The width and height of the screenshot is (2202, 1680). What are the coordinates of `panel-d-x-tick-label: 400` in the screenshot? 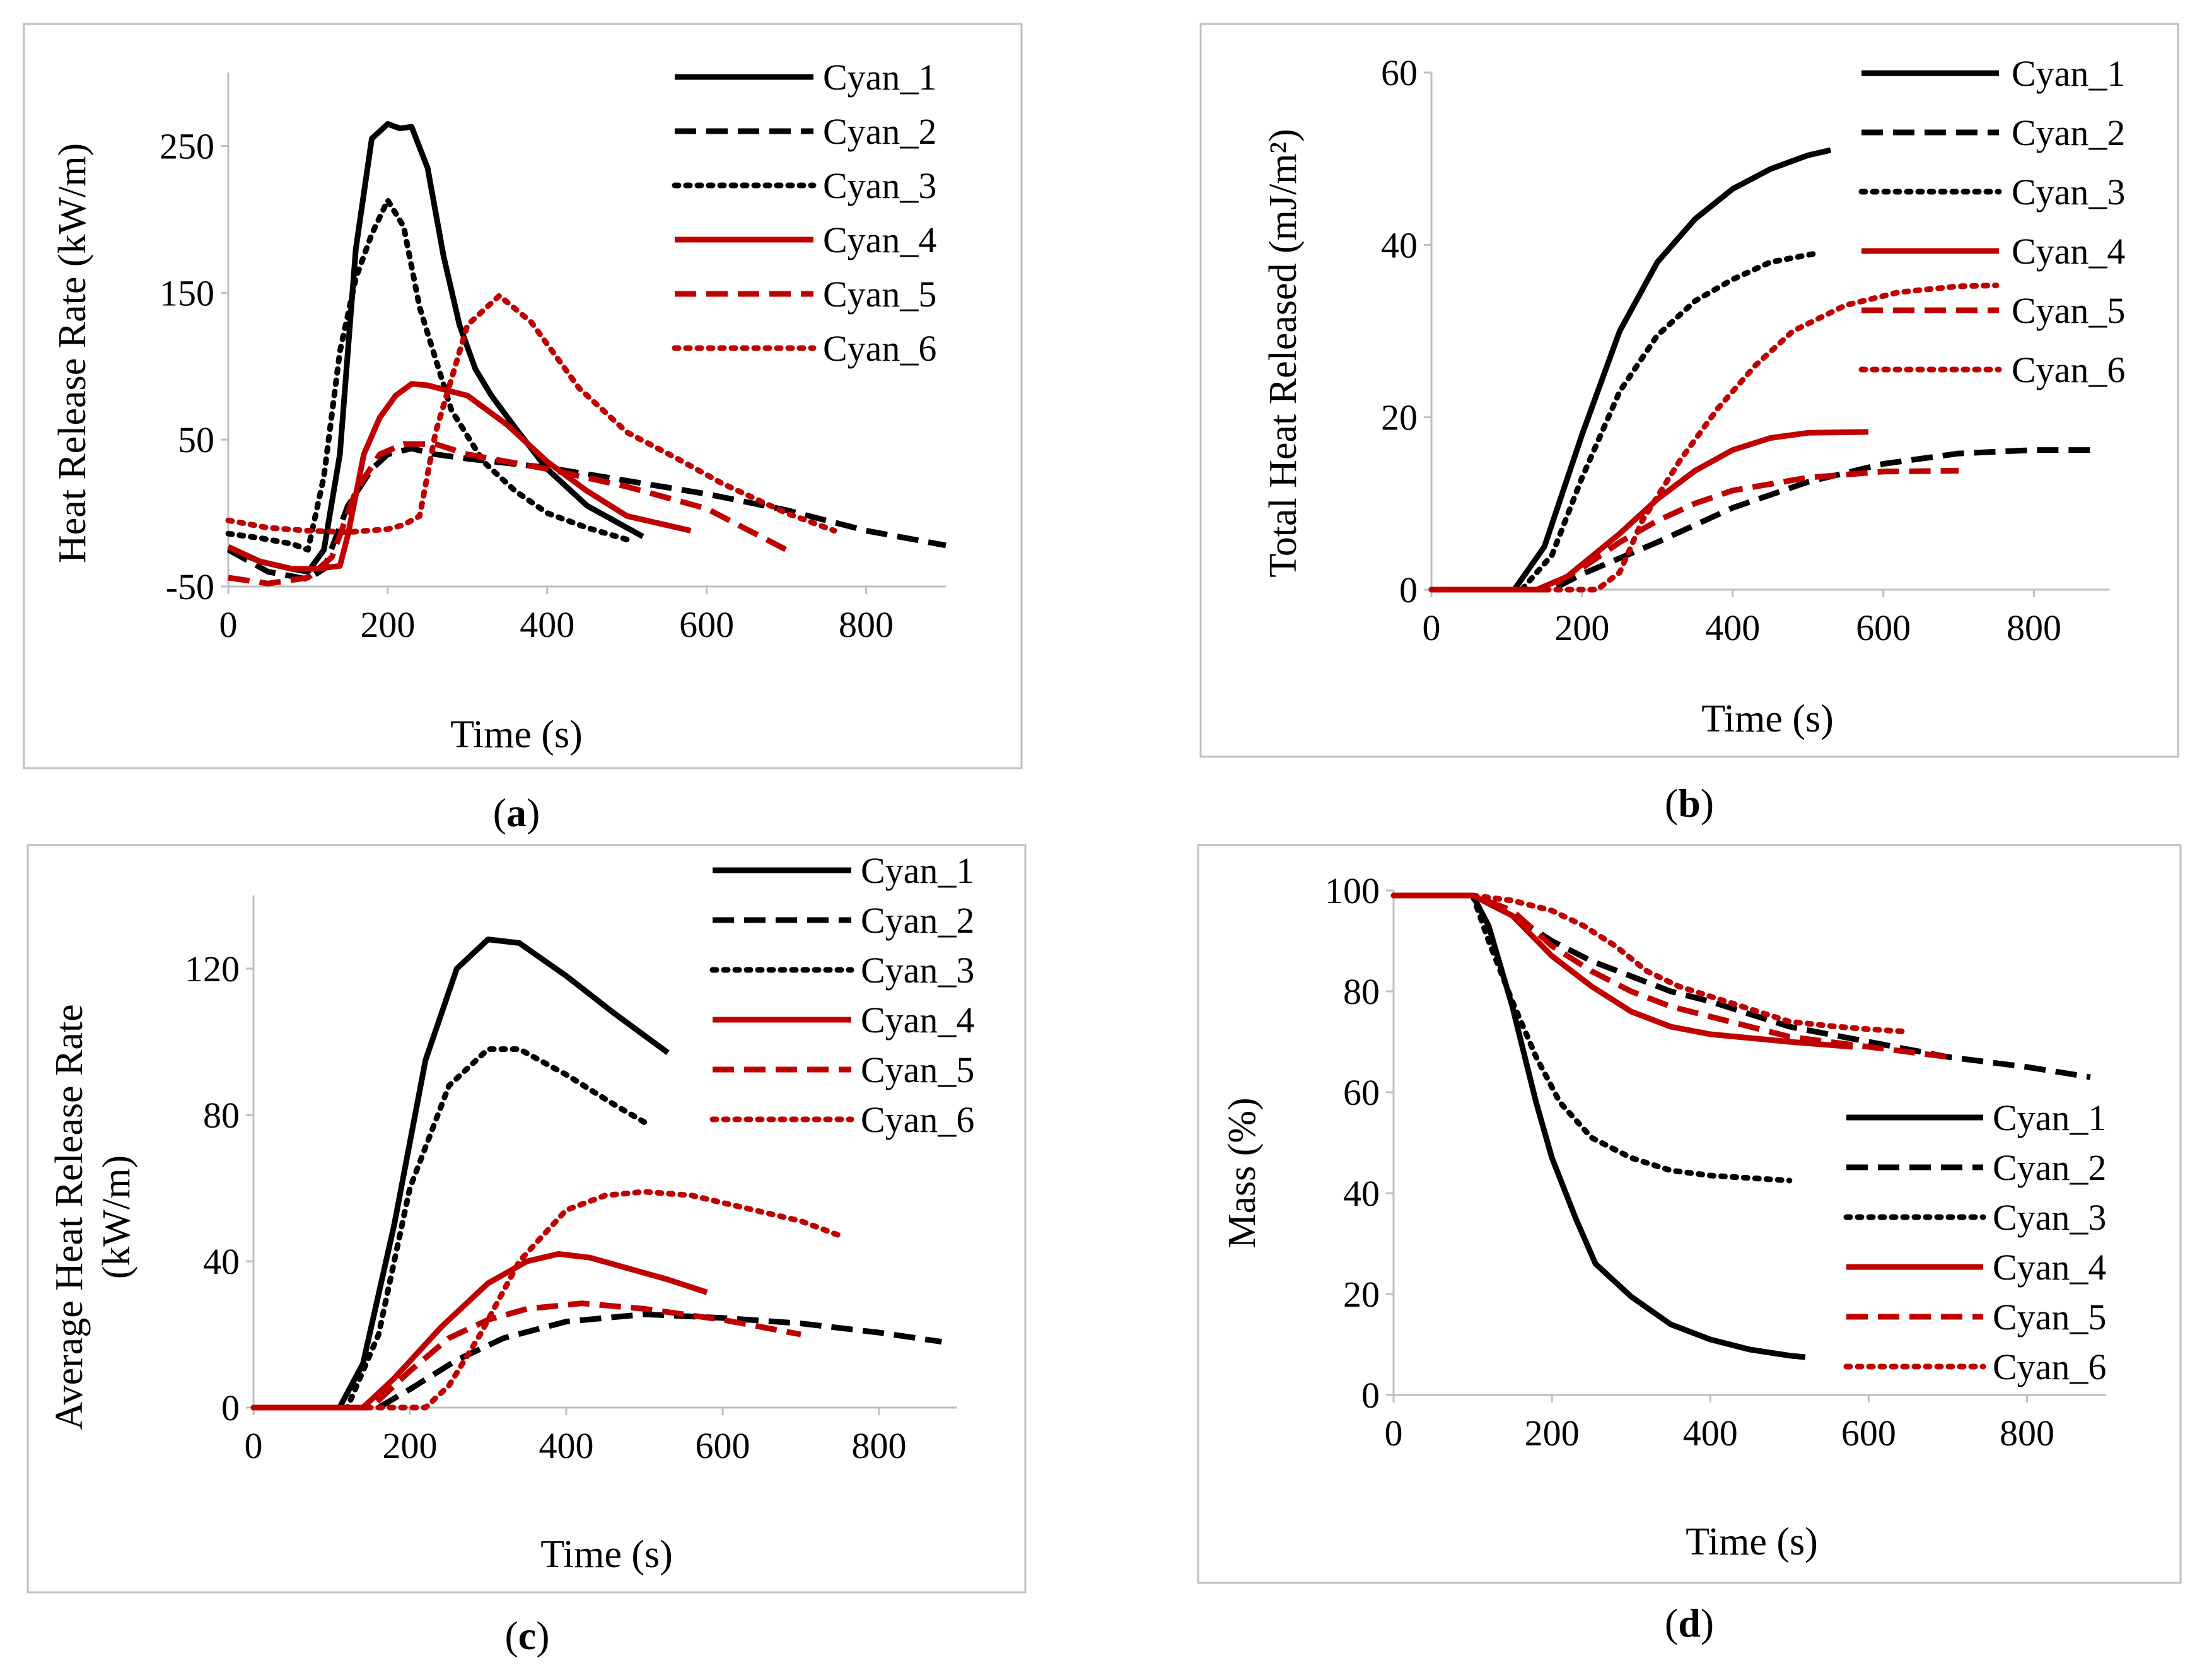 It's located at (1710, 1433).